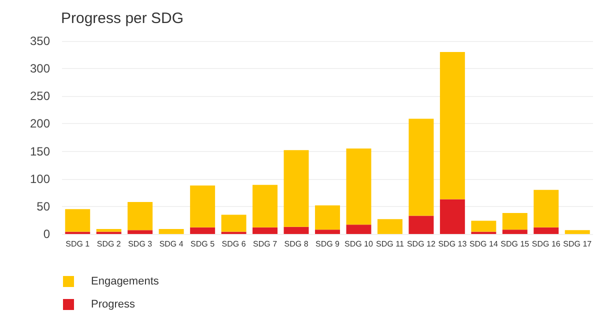  Describe the element at coordinates (327, 244) in the screenshot. I see `x-tick-label: SDG 9` at that location.